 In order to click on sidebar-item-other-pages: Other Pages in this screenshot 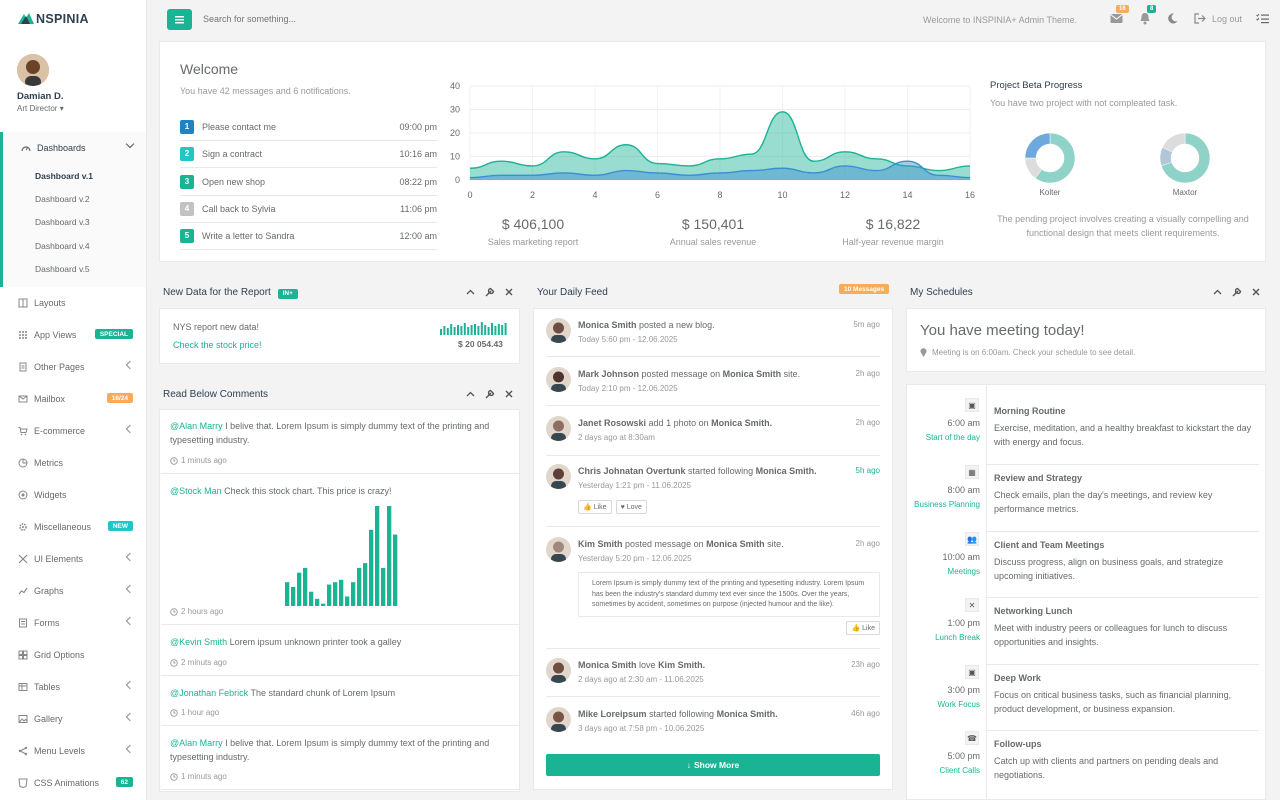, I will do `click(73, 367)`.